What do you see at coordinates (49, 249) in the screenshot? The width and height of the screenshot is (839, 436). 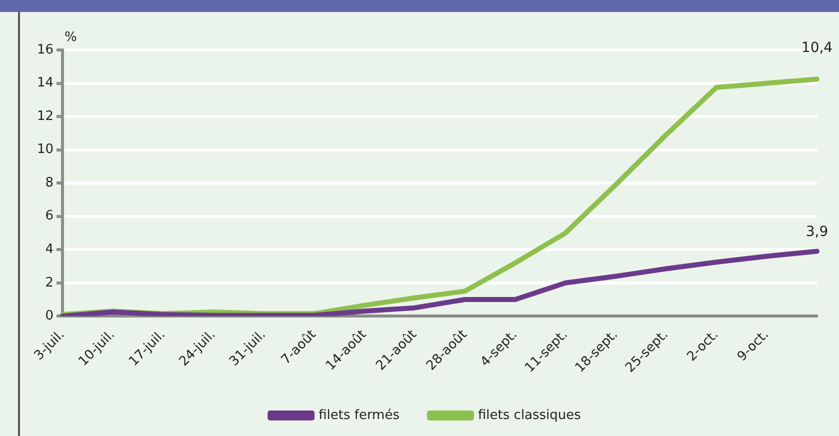 I see `y-tick-label: 4` at bounding box center [49, 249].